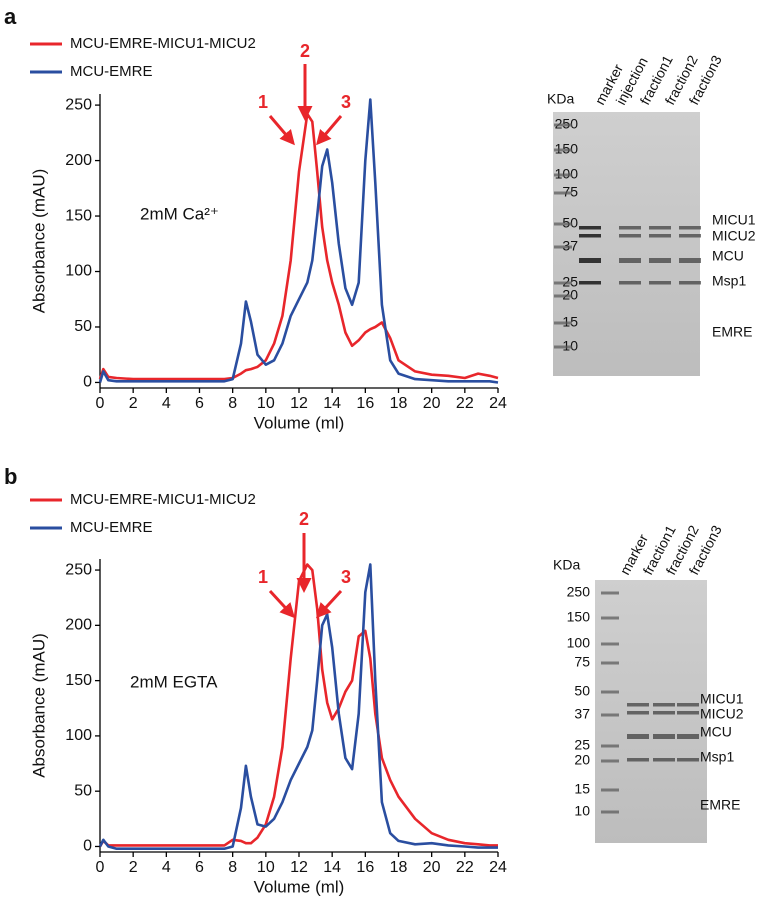  What do you see at coordinates (582, 691) in the screenshot?
I see `mw-label: 50` at bounding box center [582, 691].